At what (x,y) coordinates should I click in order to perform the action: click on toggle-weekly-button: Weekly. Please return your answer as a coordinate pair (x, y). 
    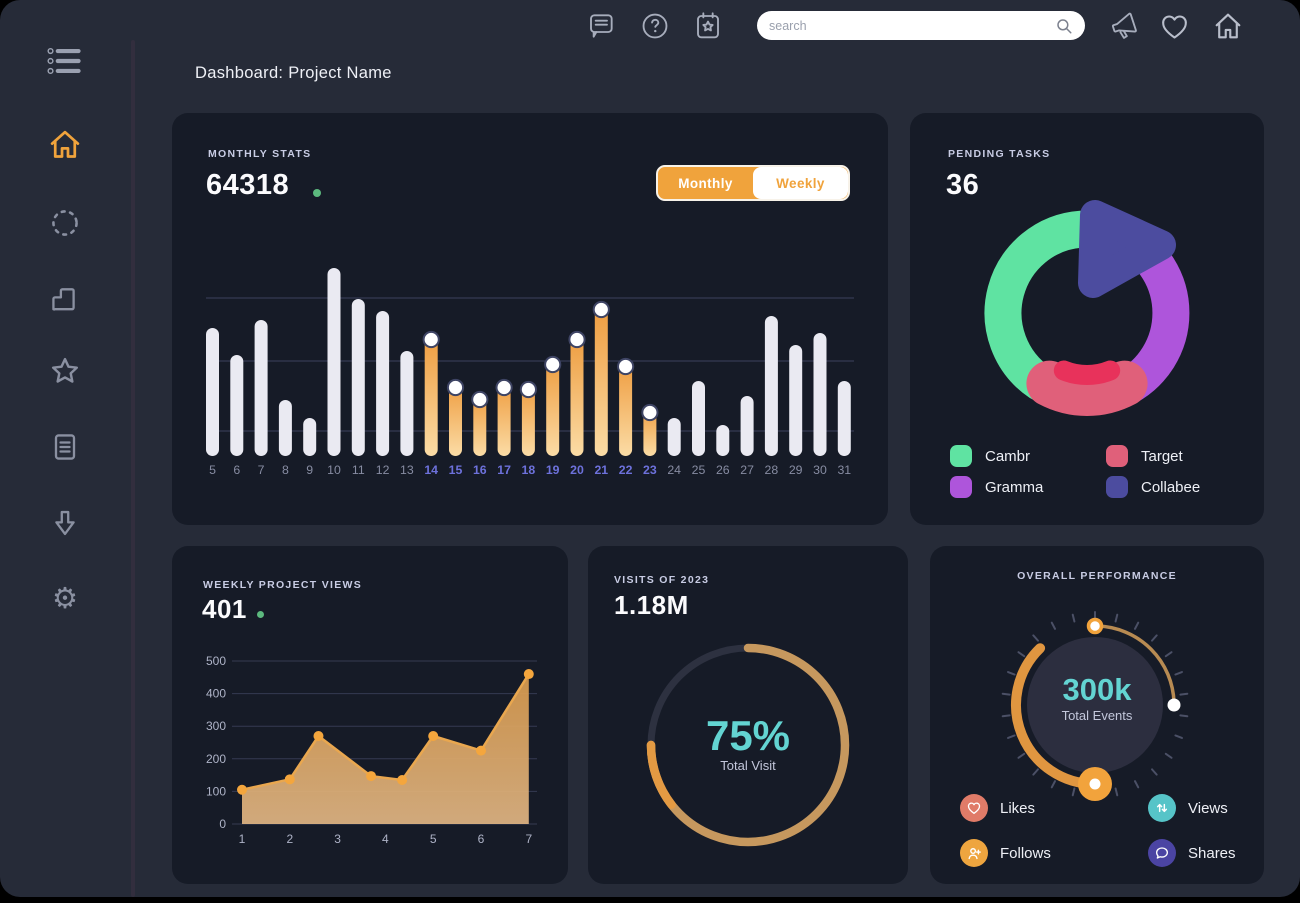
    Looking at the image, I should click on (800, 183).